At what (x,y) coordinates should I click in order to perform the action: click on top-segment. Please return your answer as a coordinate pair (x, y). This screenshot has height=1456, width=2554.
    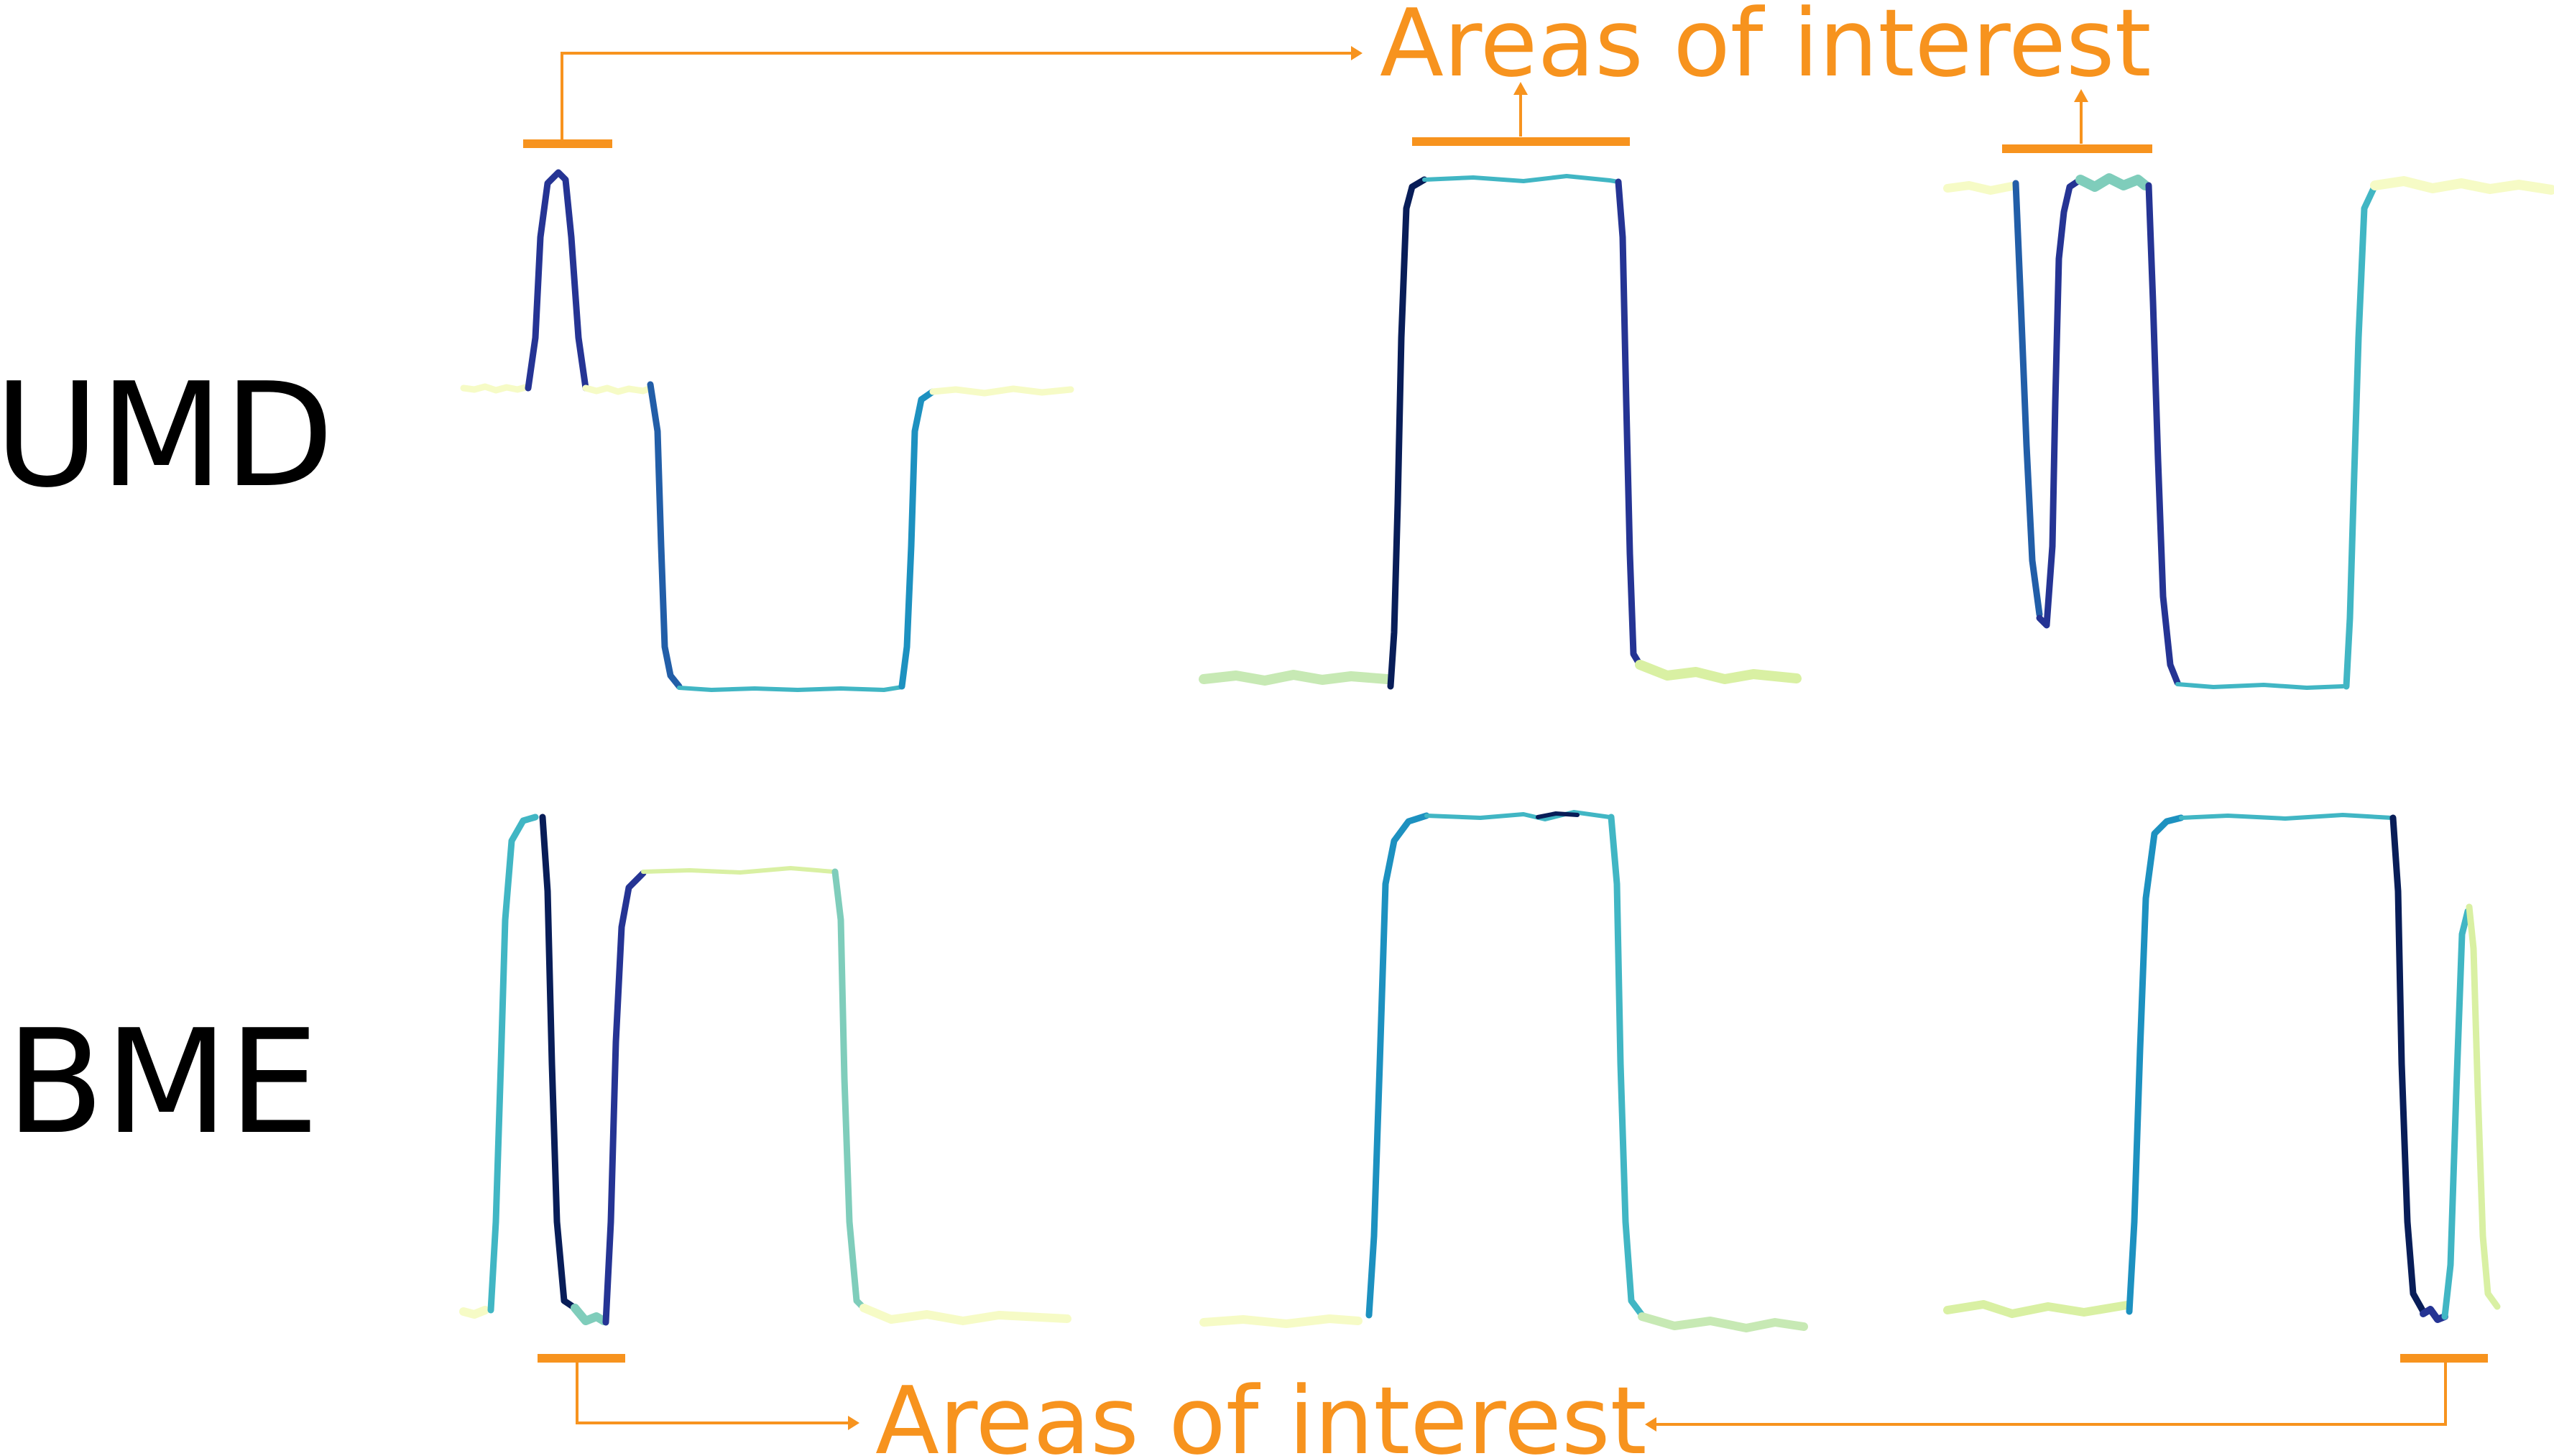
    Looking at the image, I should click on (2112, 182).